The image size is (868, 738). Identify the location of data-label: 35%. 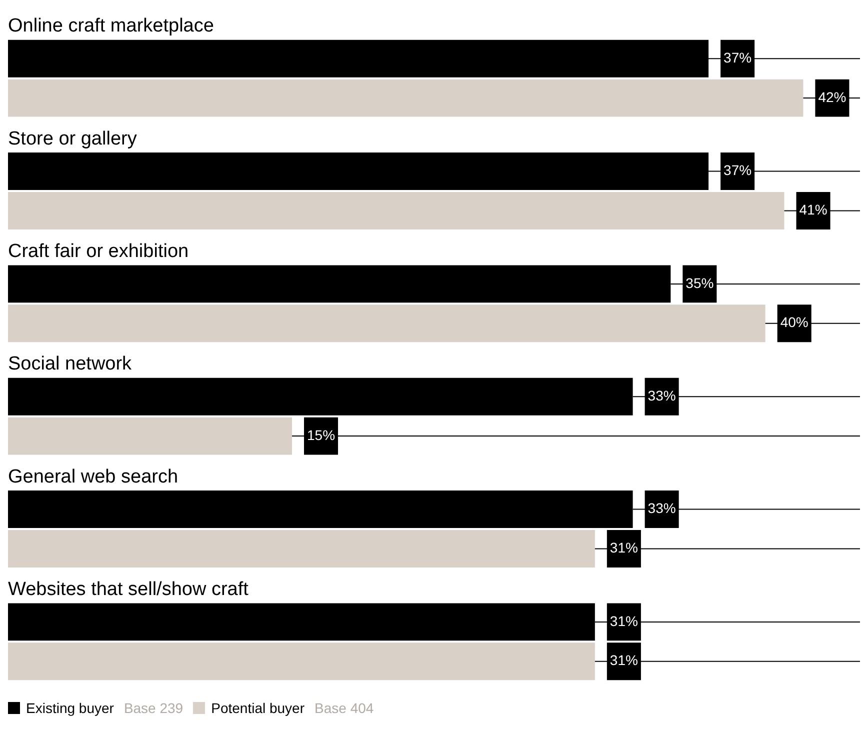
(700, 282).